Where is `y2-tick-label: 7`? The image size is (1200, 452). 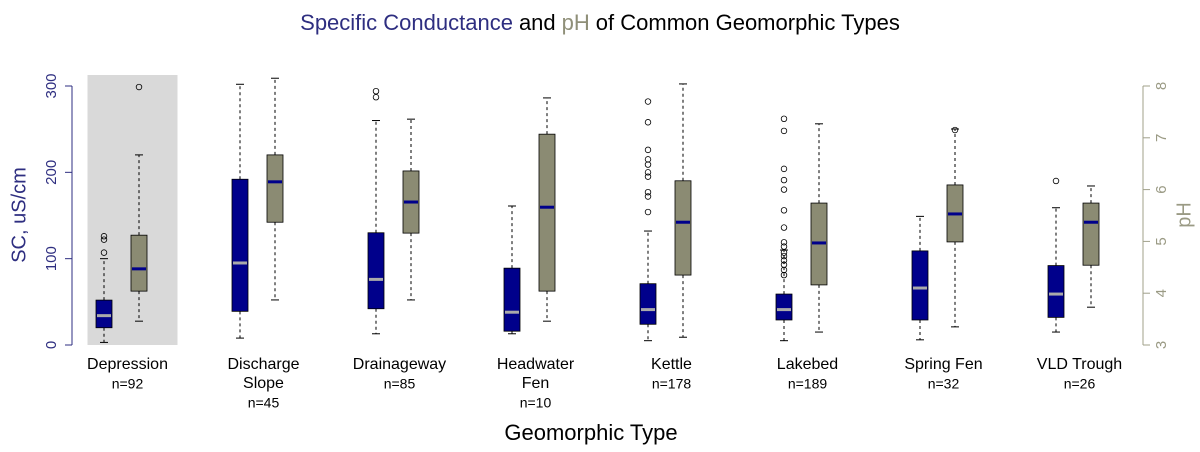
y2-tick-label: 7 is located at coordinates (1161, 138).